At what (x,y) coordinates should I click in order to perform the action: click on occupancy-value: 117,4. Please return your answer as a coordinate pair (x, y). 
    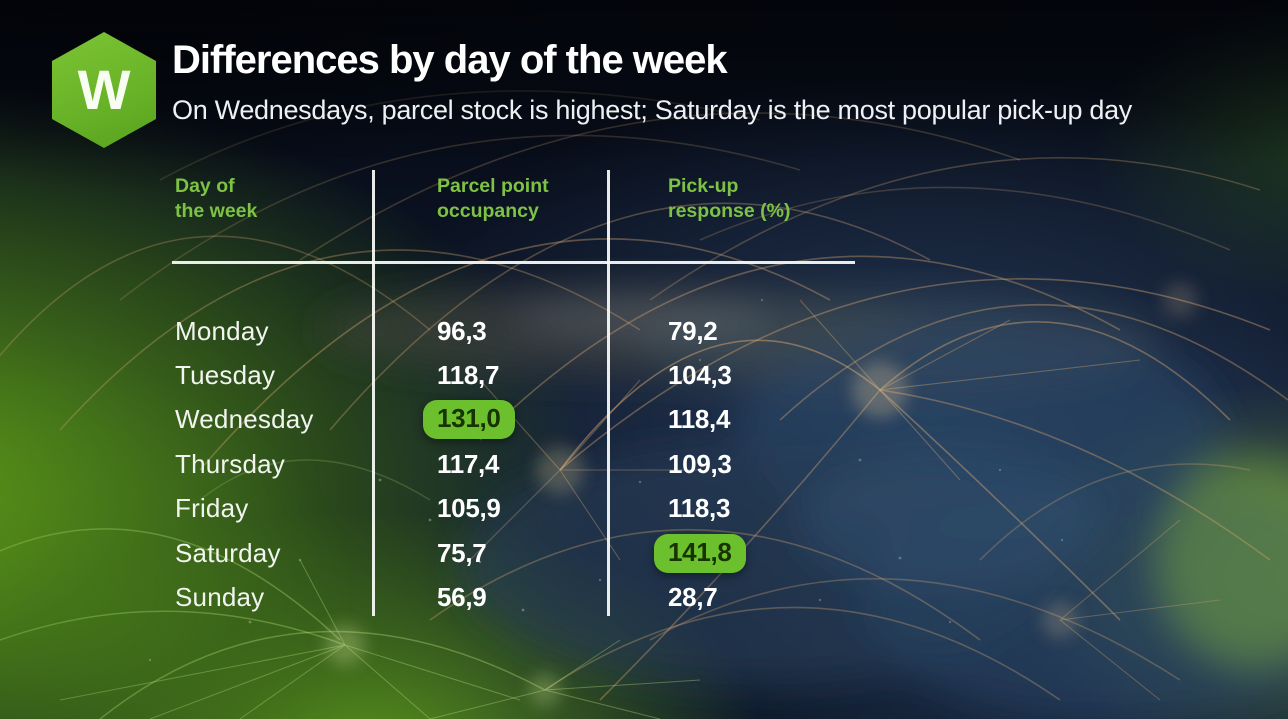
    Looking at the image, I should click on (468, 463).